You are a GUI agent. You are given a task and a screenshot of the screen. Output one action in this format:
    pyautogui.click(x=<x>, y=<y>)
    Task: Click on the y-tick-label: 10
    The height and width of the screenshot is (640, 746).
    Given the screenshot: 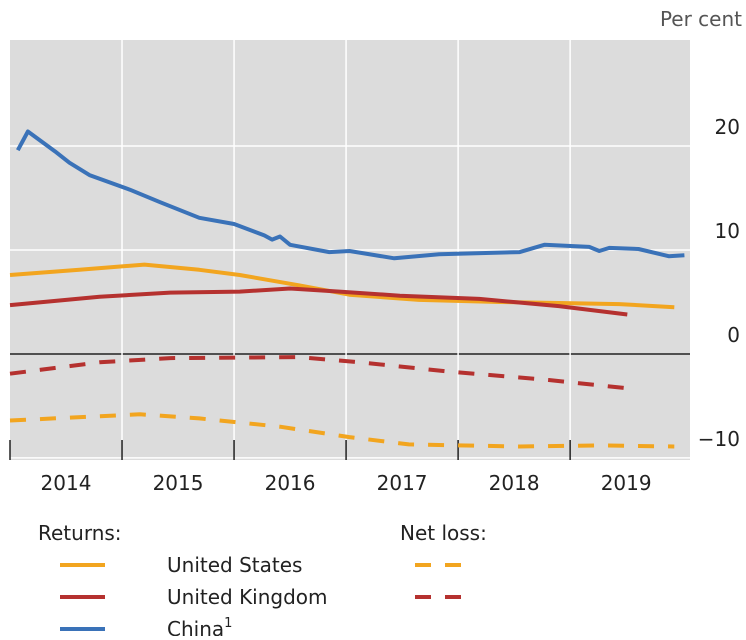 What is the action you would take?
    pyautogui.click(x=727, y=231)
    